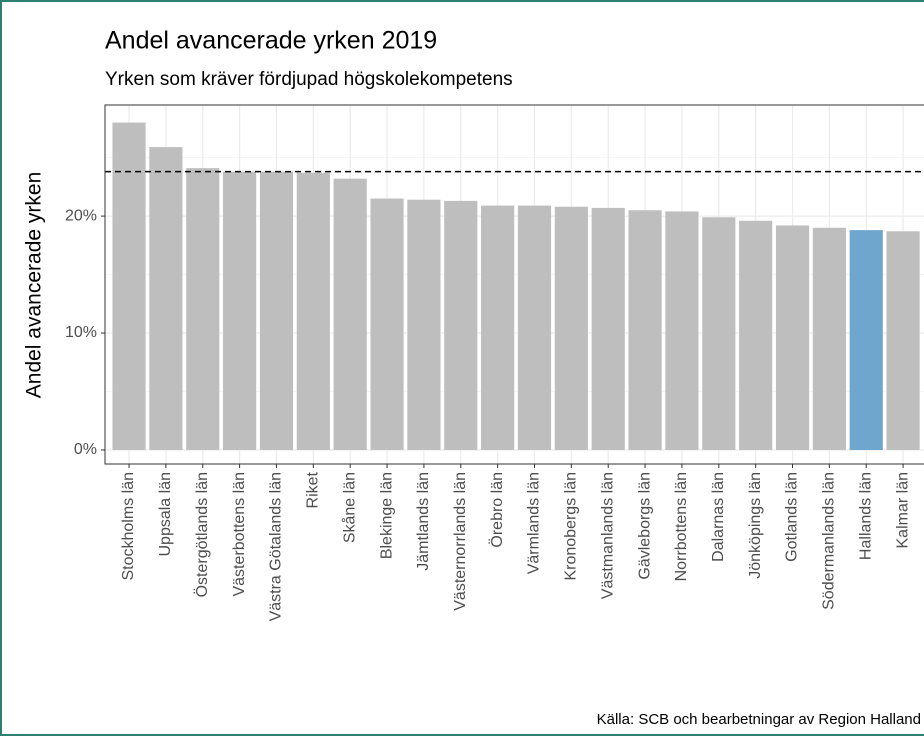  I want to click on y-tick-label: 20%, so click(81, 215).